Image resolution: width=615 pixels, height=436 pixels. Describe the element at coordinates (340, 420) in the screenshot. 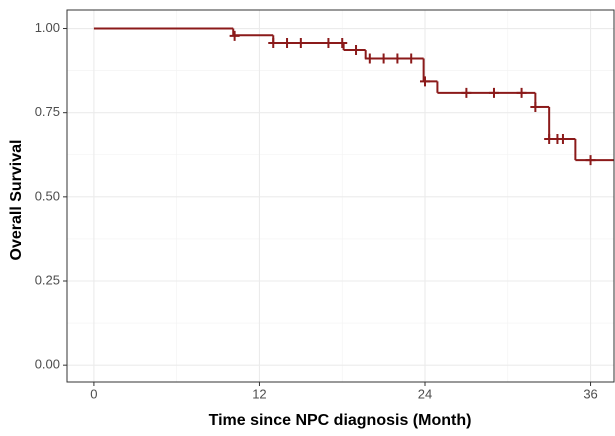

I see `x-axis-title: Time since NPC diagnosis (Month)` at that location.